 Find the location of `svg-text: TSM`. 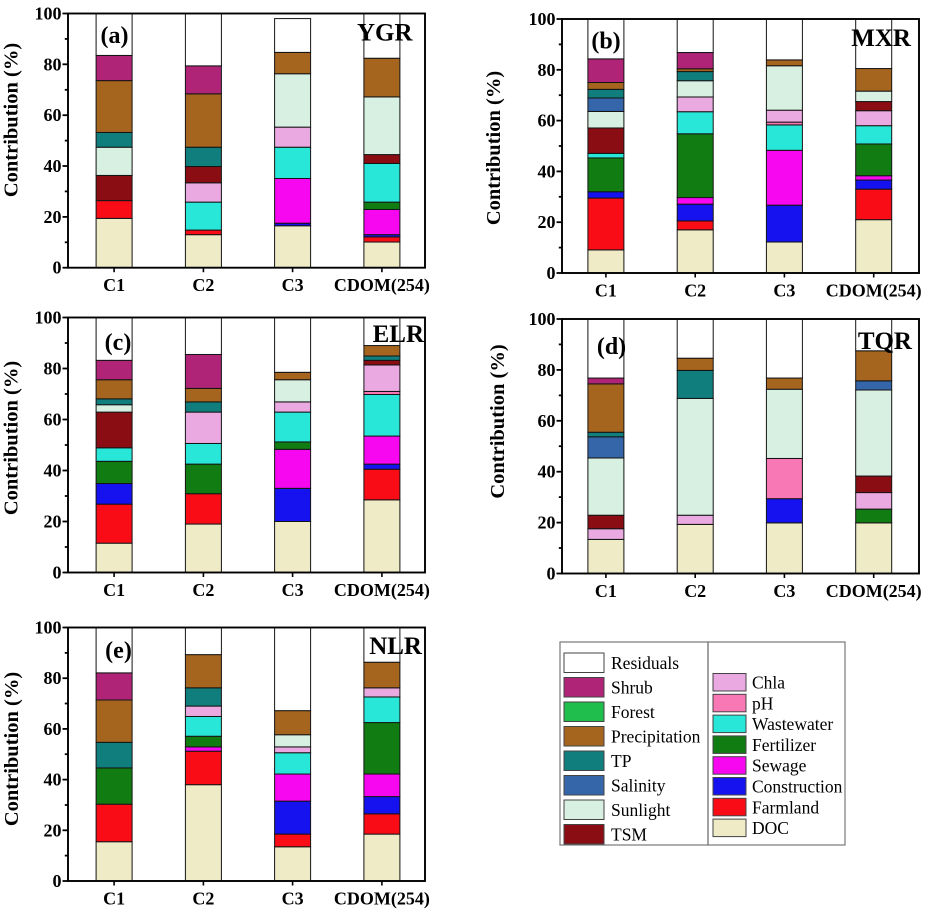

svg-text: TSM is located at coordinates (629, 835).